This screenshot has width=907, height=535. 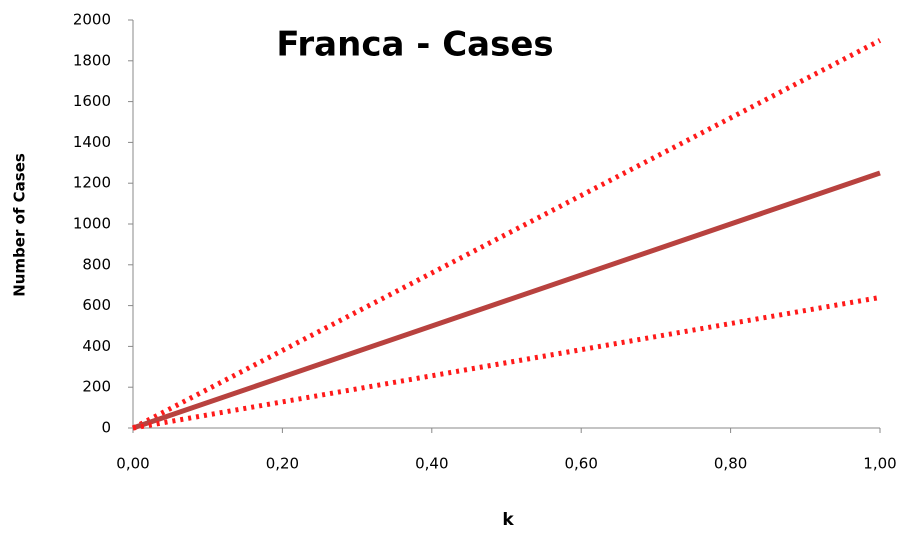 I want to click on x-tick-label: 0,40, so click(x=431, y=464).